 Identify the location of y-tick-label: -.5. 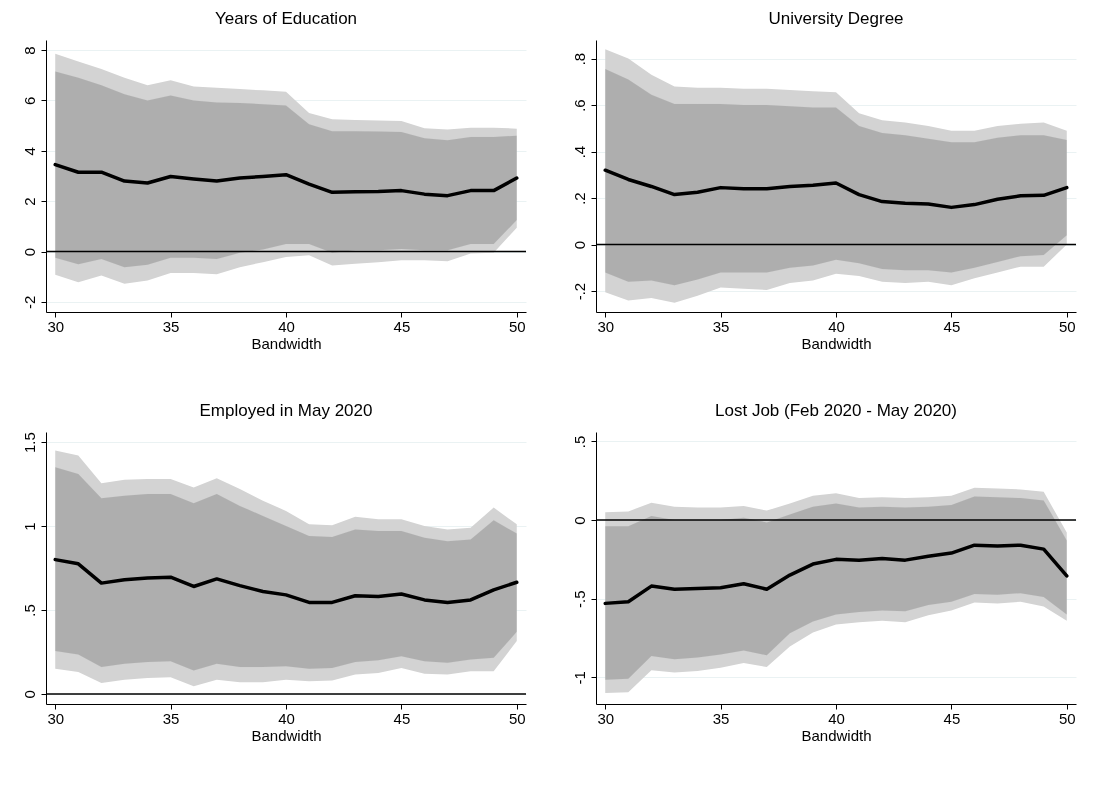
(579, 599).